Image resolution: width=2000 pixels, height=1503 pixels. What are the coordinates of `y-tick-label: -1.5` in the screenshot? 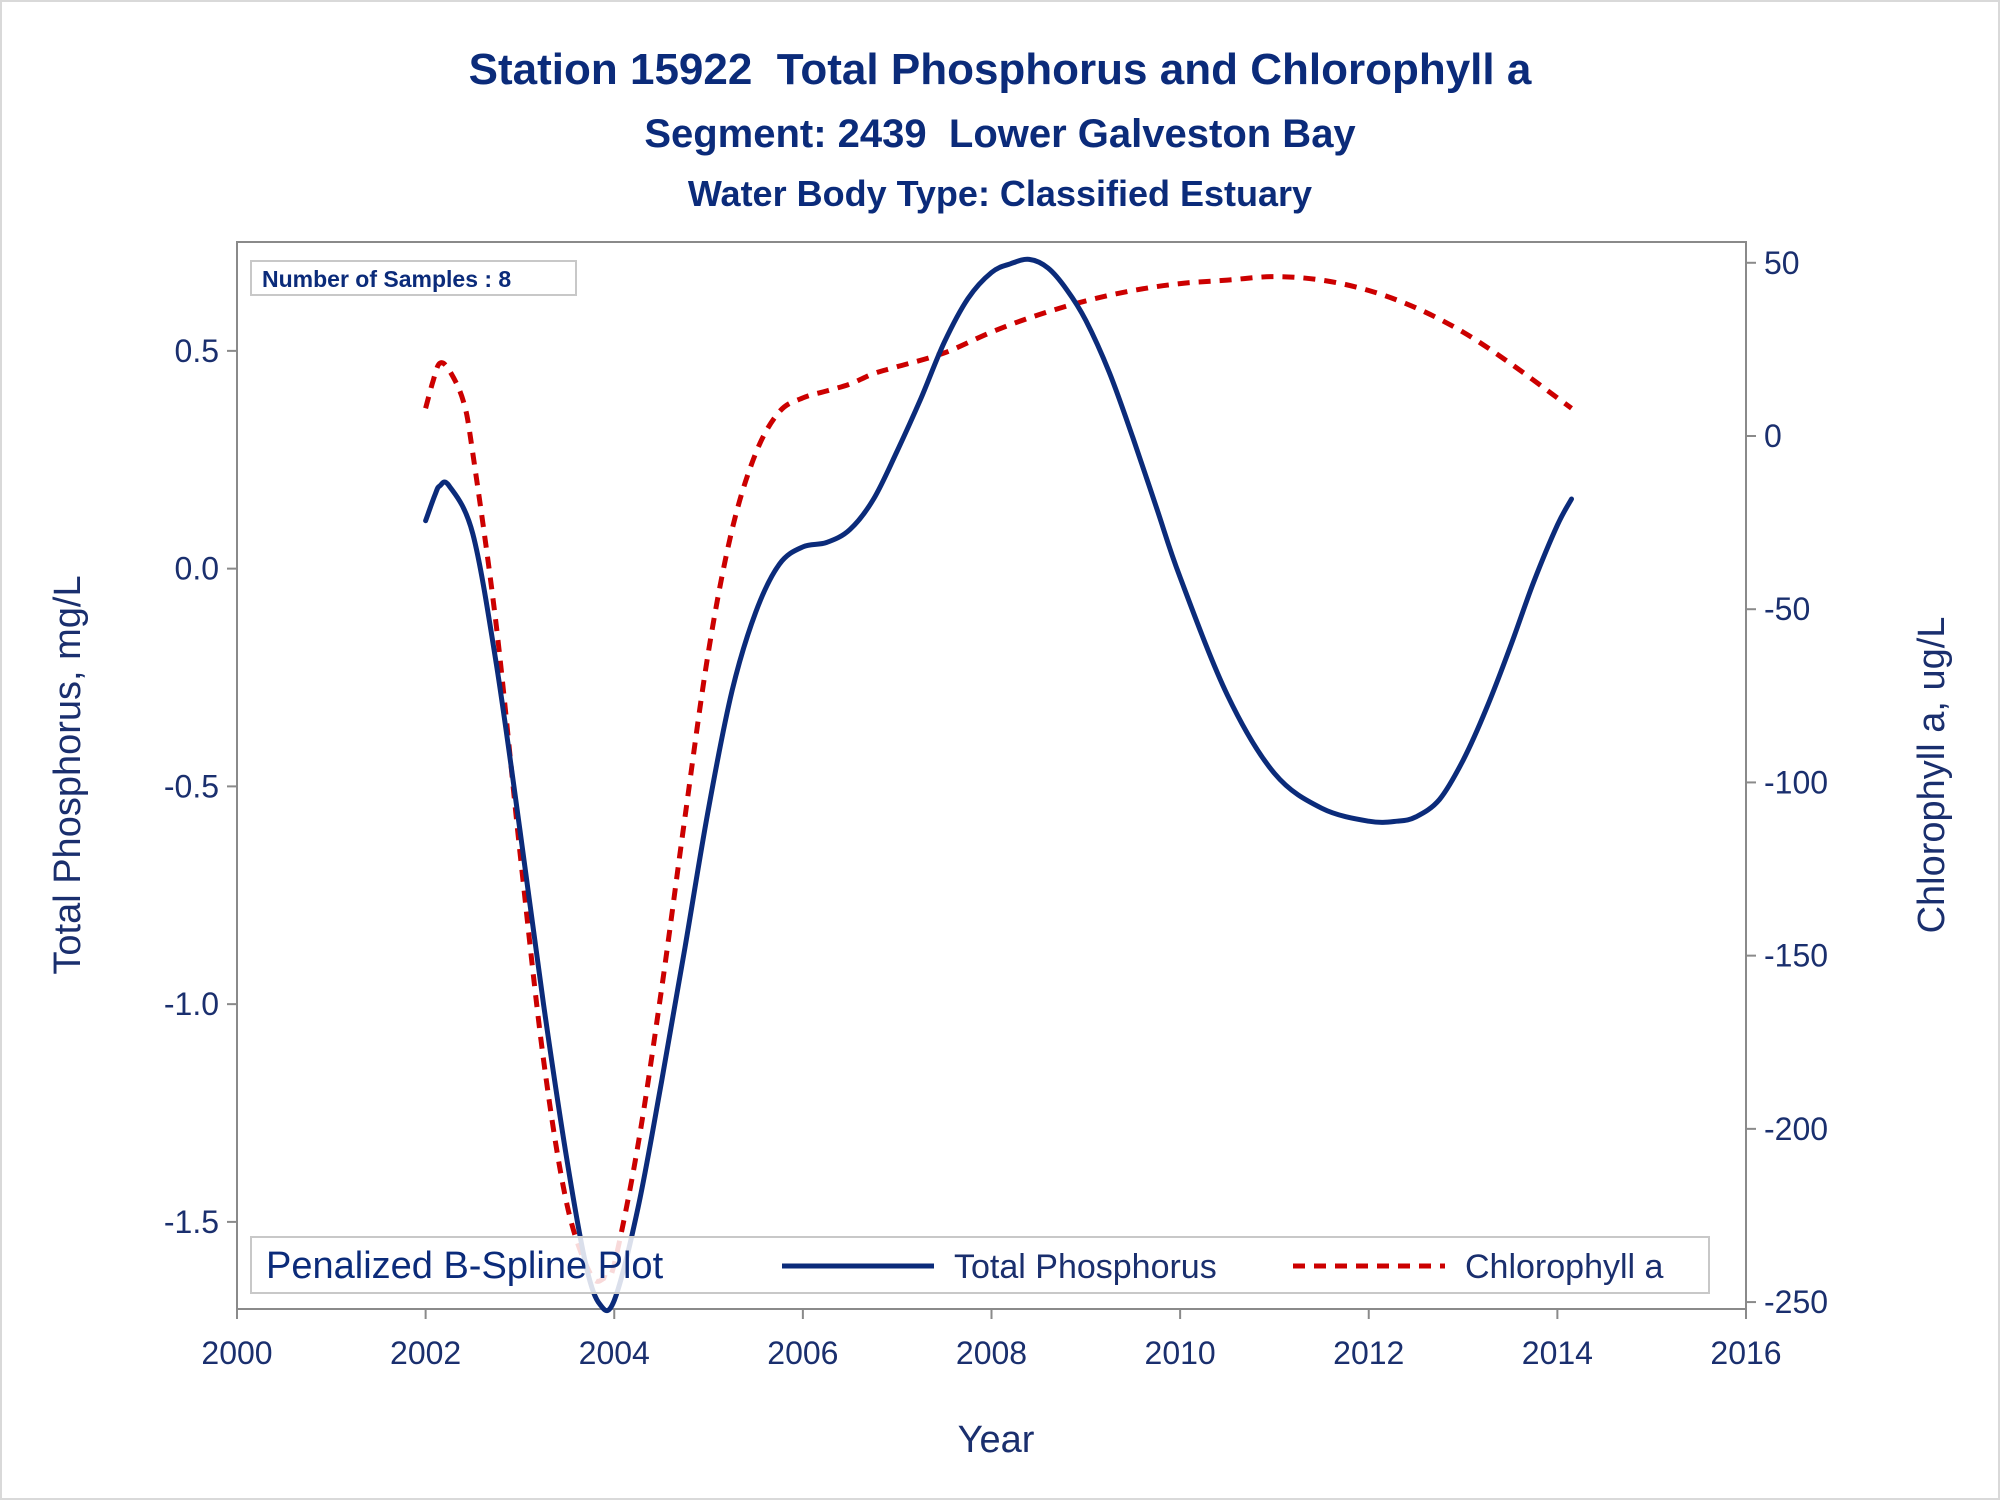 It's located at (191, 1222).